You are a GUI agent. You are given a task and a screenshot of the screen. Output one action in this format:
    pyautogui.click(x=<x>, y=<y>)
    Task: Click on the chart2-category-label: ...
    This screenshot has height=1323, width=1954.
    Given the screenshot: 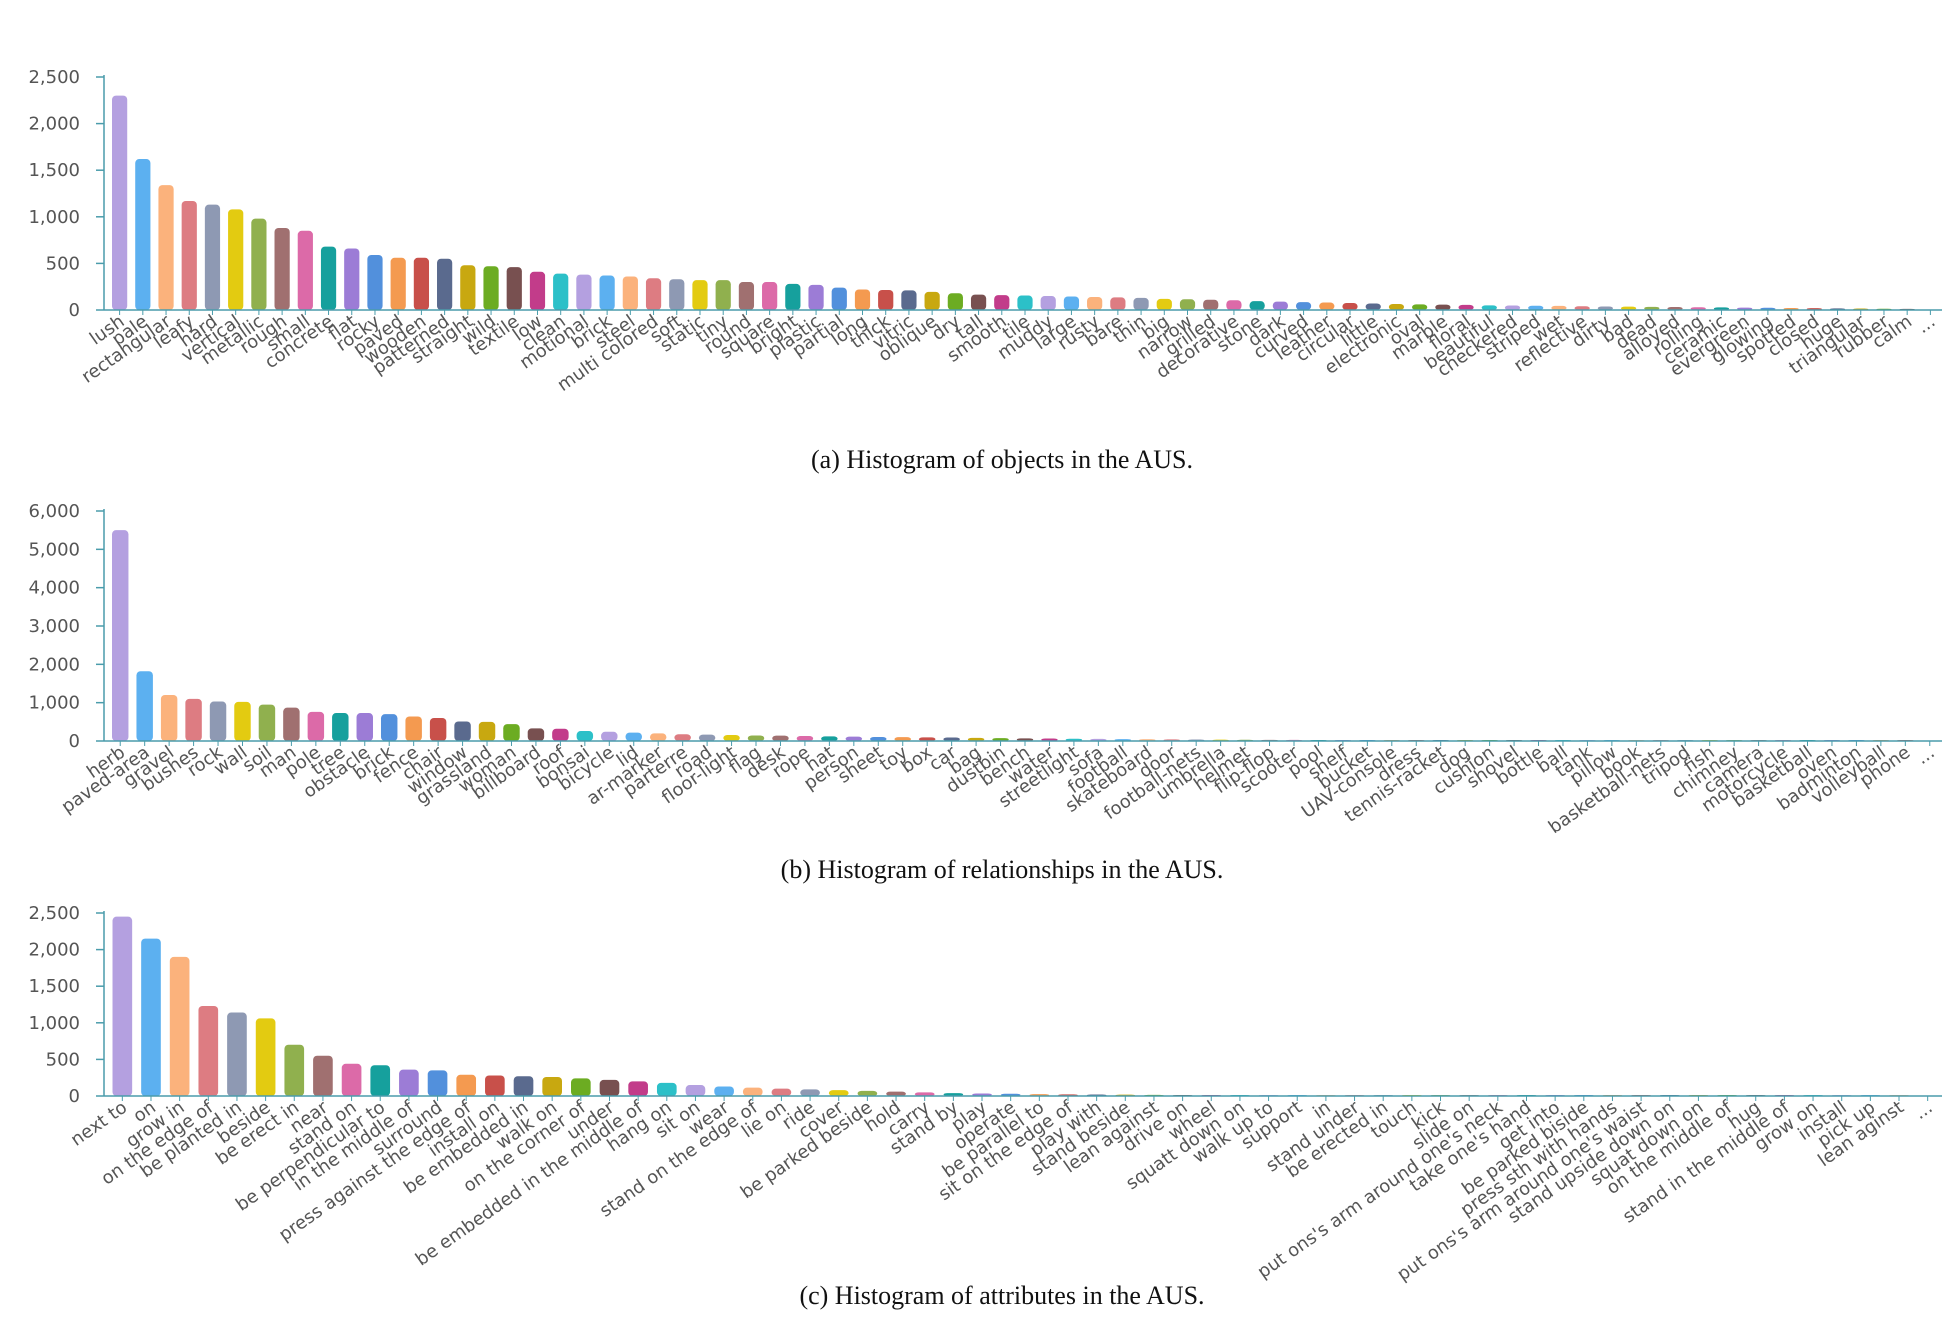 What is the action you would take?
    pyautogui.click(x=1923, y=1110)
    